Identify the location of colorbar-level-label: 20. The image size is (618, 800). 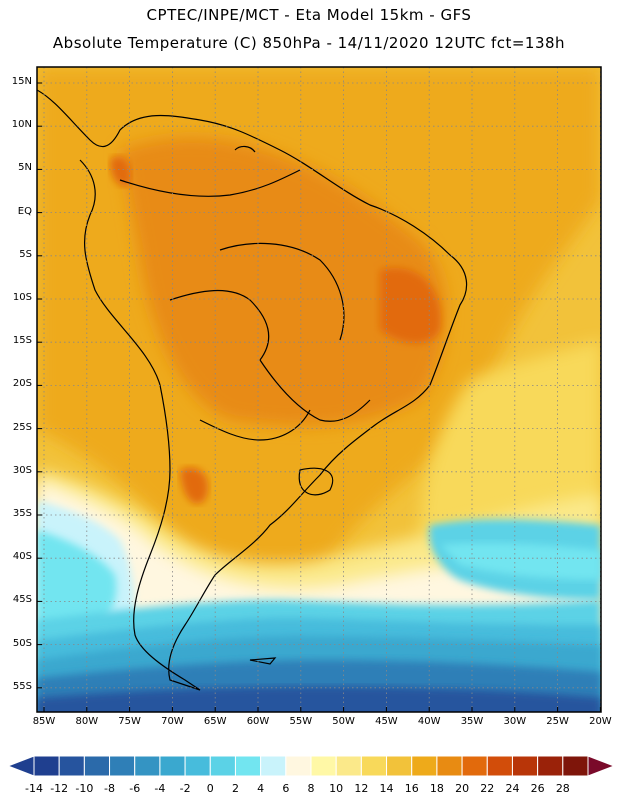
(462, 788).